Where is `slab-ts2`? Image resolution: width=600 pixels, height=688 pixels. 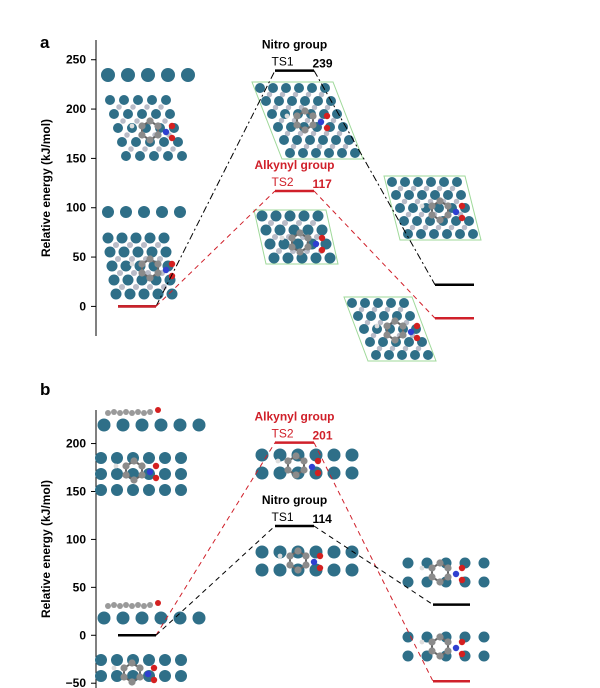 slab-ts2 is located at coordinates (296, 237).